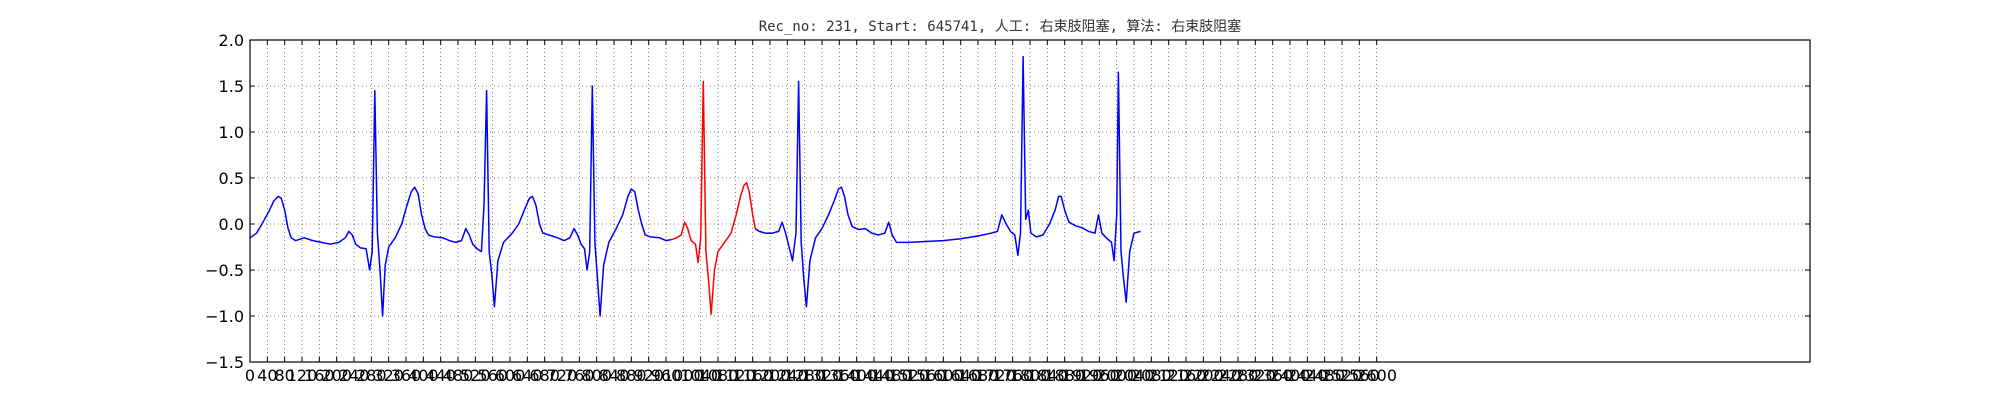 The width and height of the screenshot is (2000, 400). Describe the element at coordinates (752, 375) in the screenshot. I see `x-tick-label: 1160` at that location.